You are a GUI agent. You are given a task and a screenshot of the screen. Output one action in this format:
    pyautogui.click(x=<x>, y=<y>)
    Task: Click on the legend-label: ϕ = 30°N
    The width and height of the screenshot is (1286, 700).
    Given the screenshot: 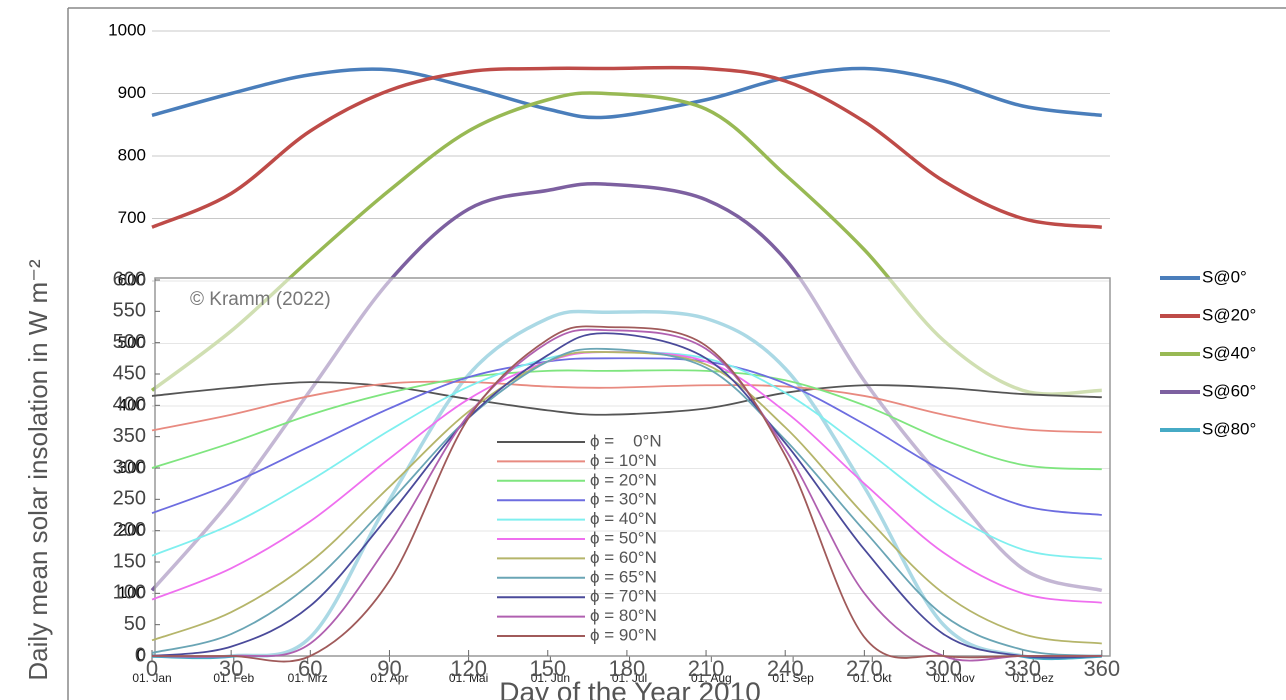 What is the action you would take?
    pyautogui.click(x=623, y=499)
    